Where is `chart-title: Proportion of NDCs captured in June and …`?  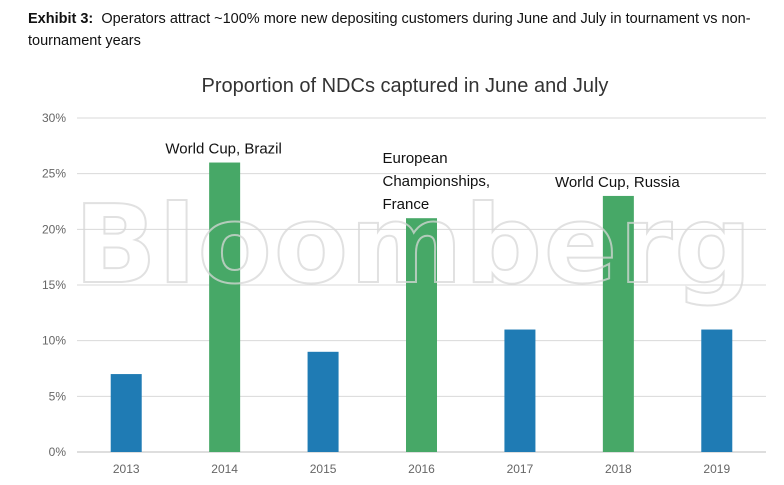
chart-title: Proportion of NDCs captured in June and … is located at coordinates (405, 86).